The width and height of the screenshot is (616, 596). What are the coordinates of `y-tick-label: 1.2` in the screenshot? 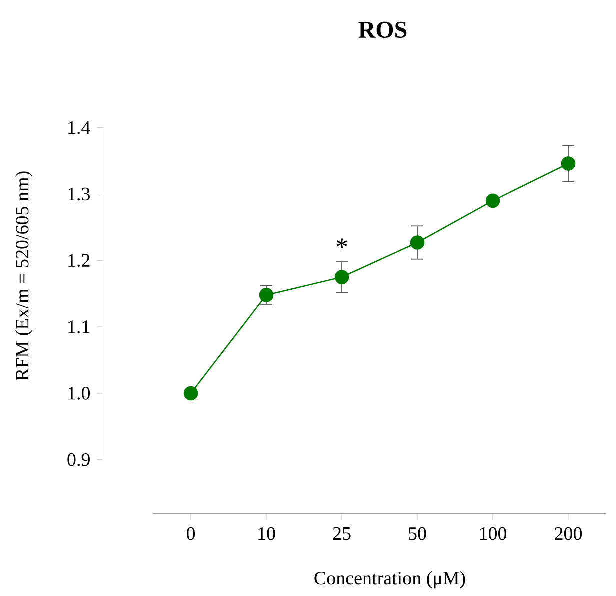 It's located at (79, 261).